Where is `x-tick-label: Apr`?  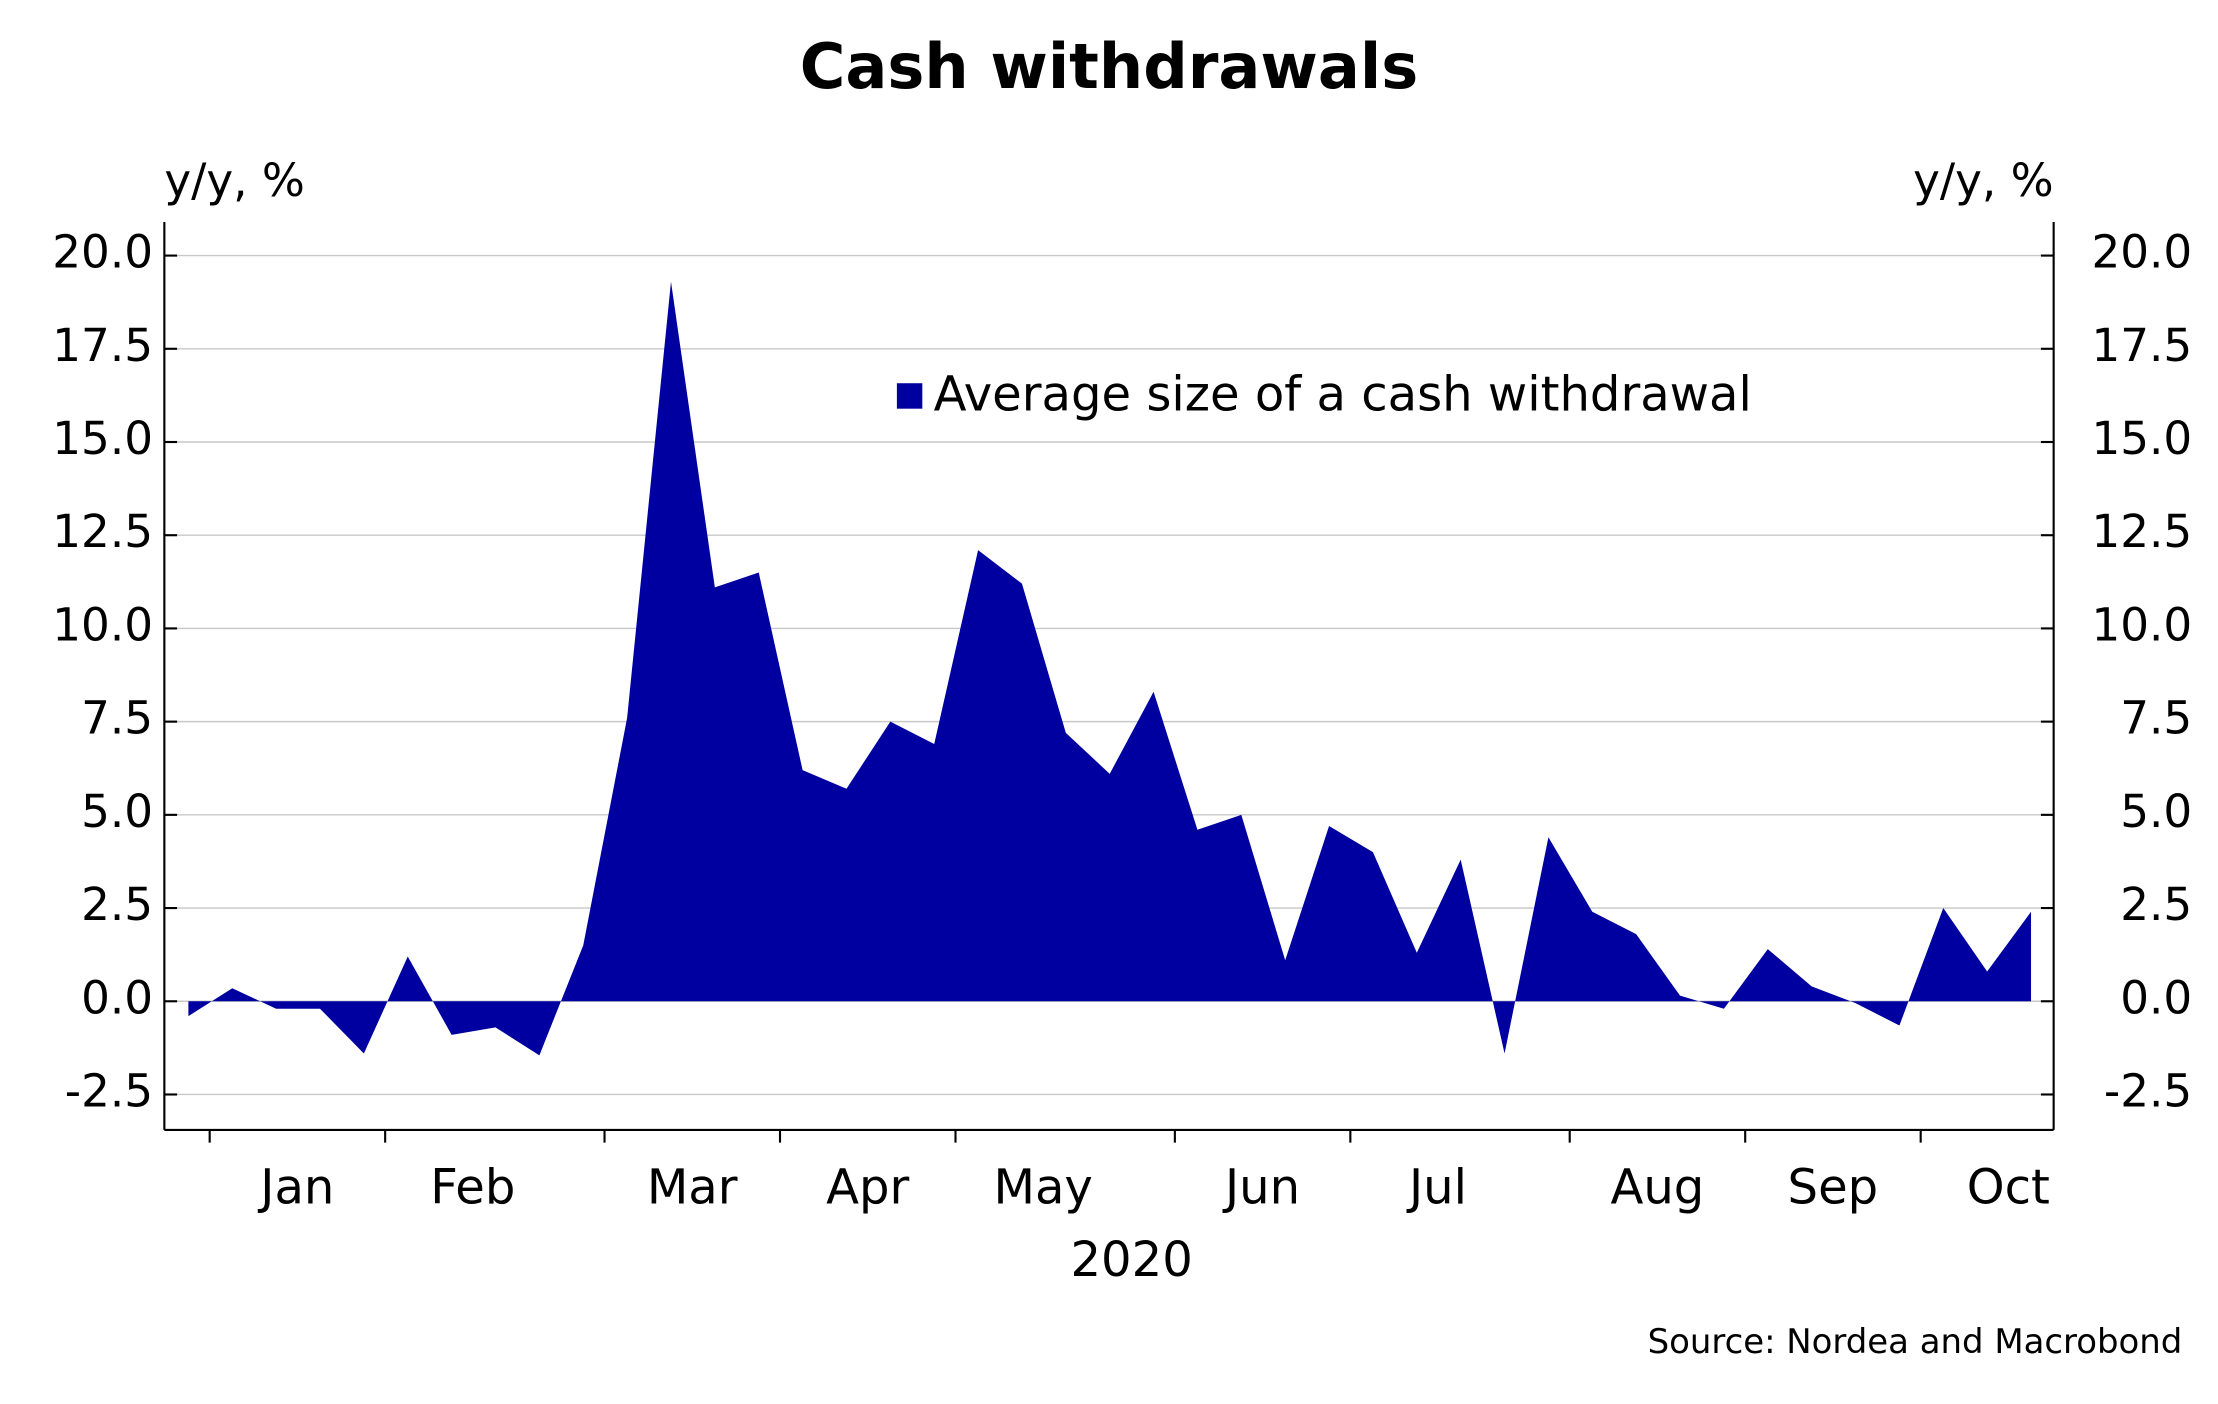
x-tick-label: Apr is located at coordinates (867, 1188).